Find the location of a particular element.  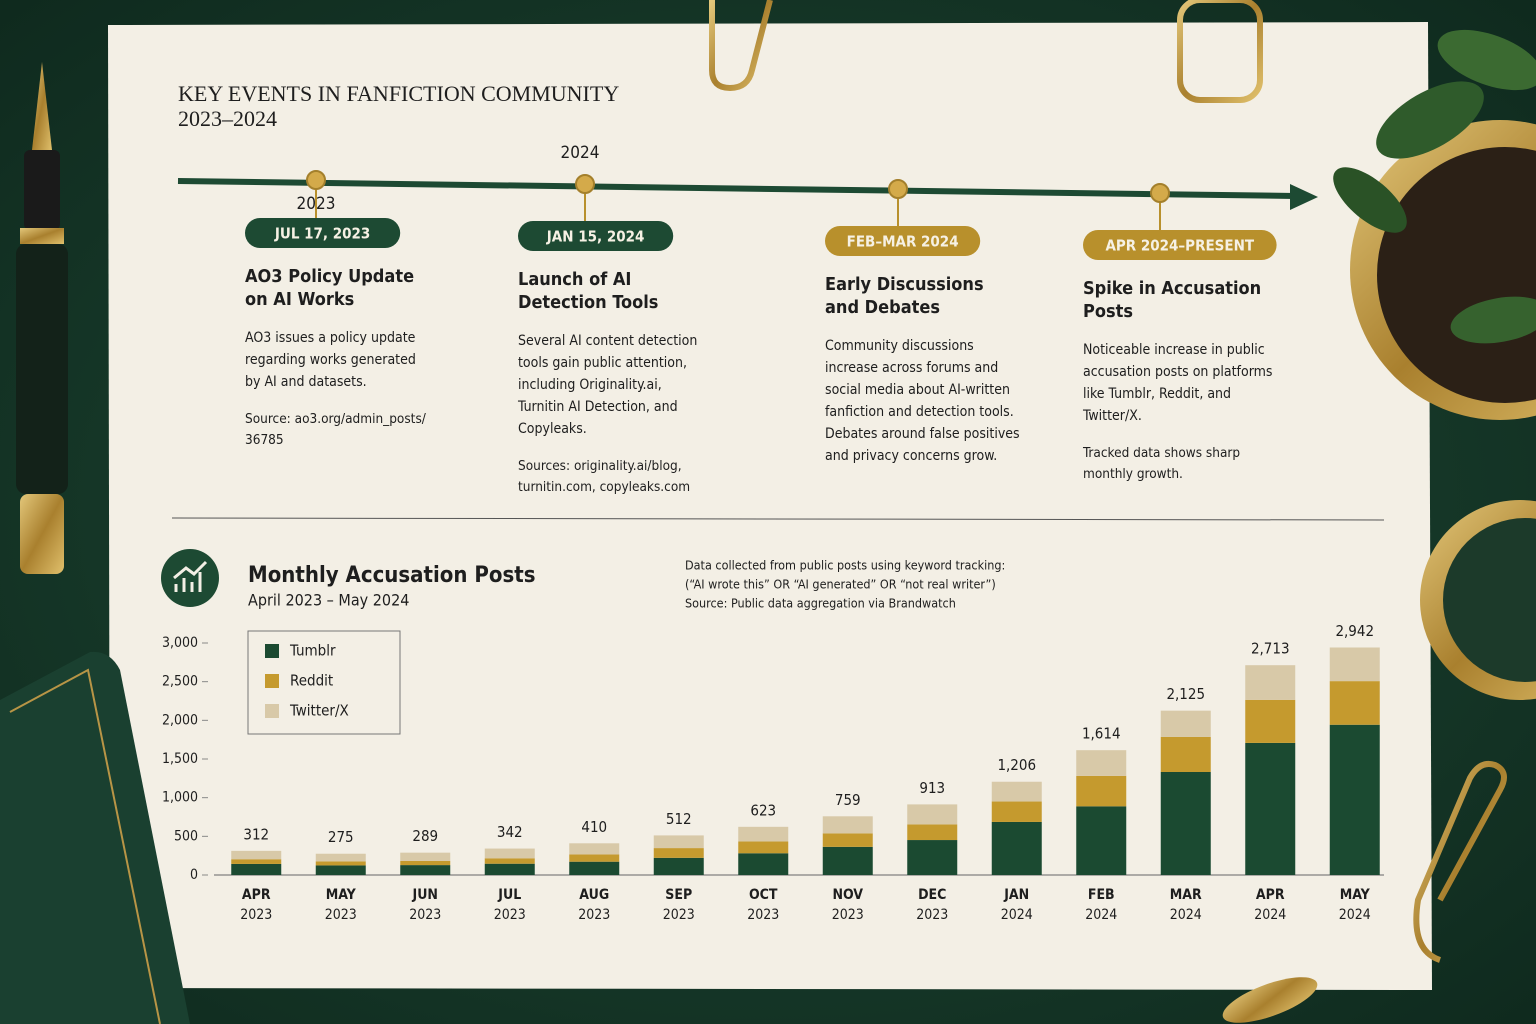

event-body: like Tumblr, Reddit, and is located at coordinates (1157, 394).